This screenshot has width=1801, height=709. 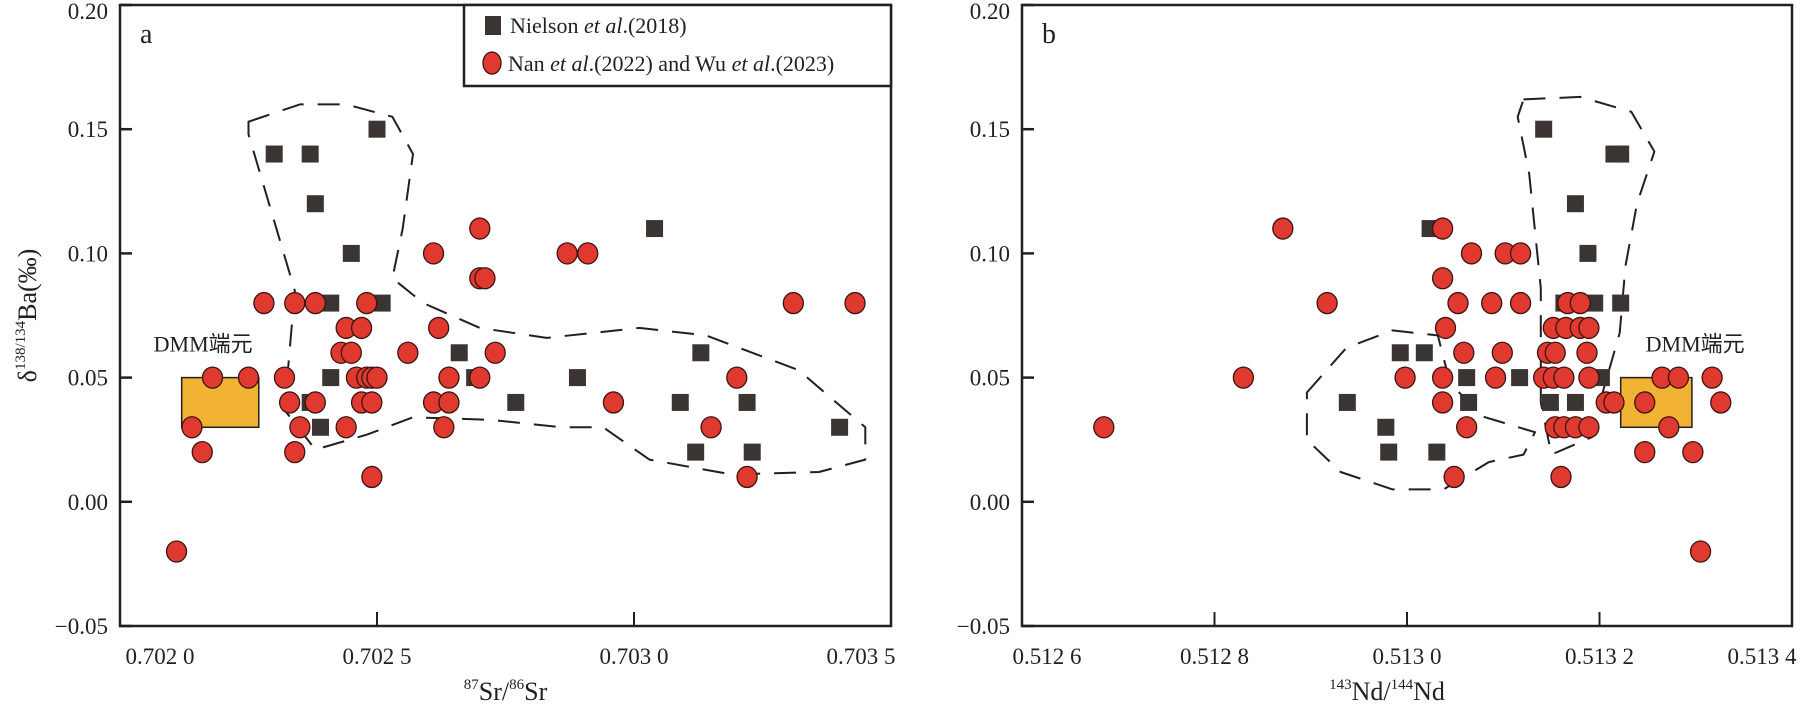 I want to click on x-tick-label: 0.702 5, so click(x=377, y=656).